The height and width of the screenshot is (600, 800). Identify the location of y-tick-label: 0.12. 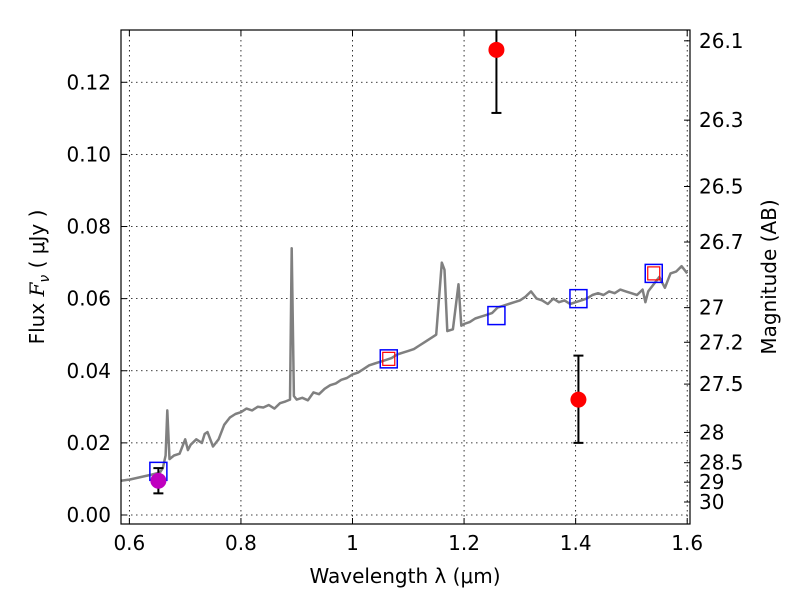
(88, 82).